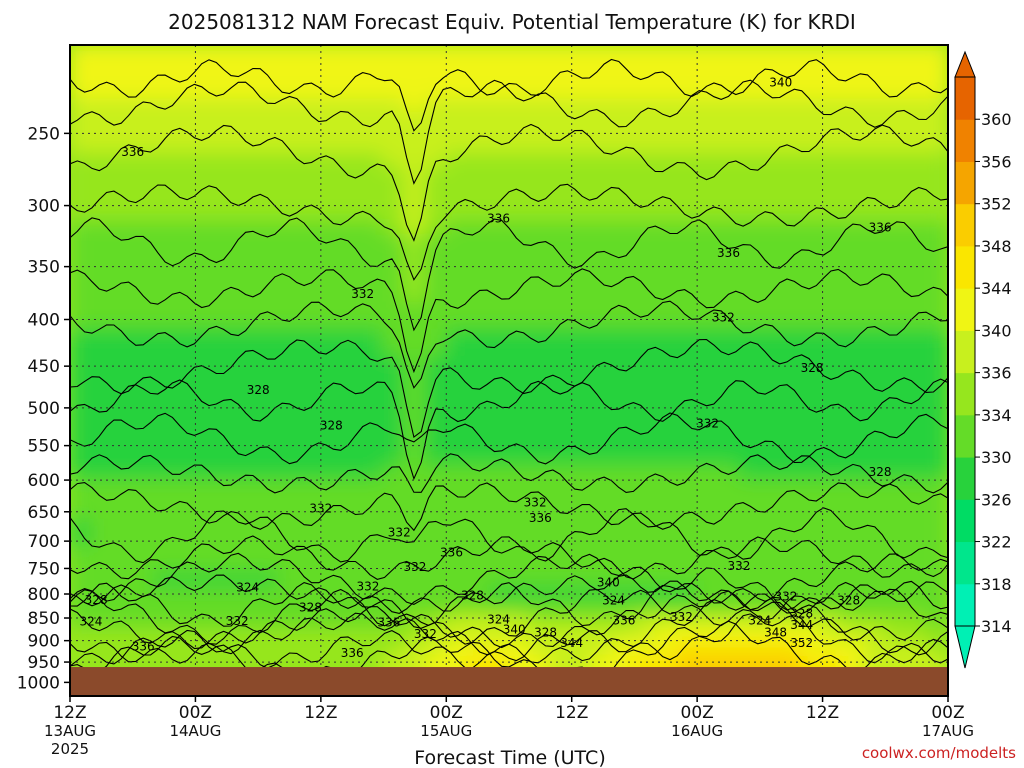 This screenshot has width=1024, height=768. I want to click on contour-label: 328, so click(848, 600).